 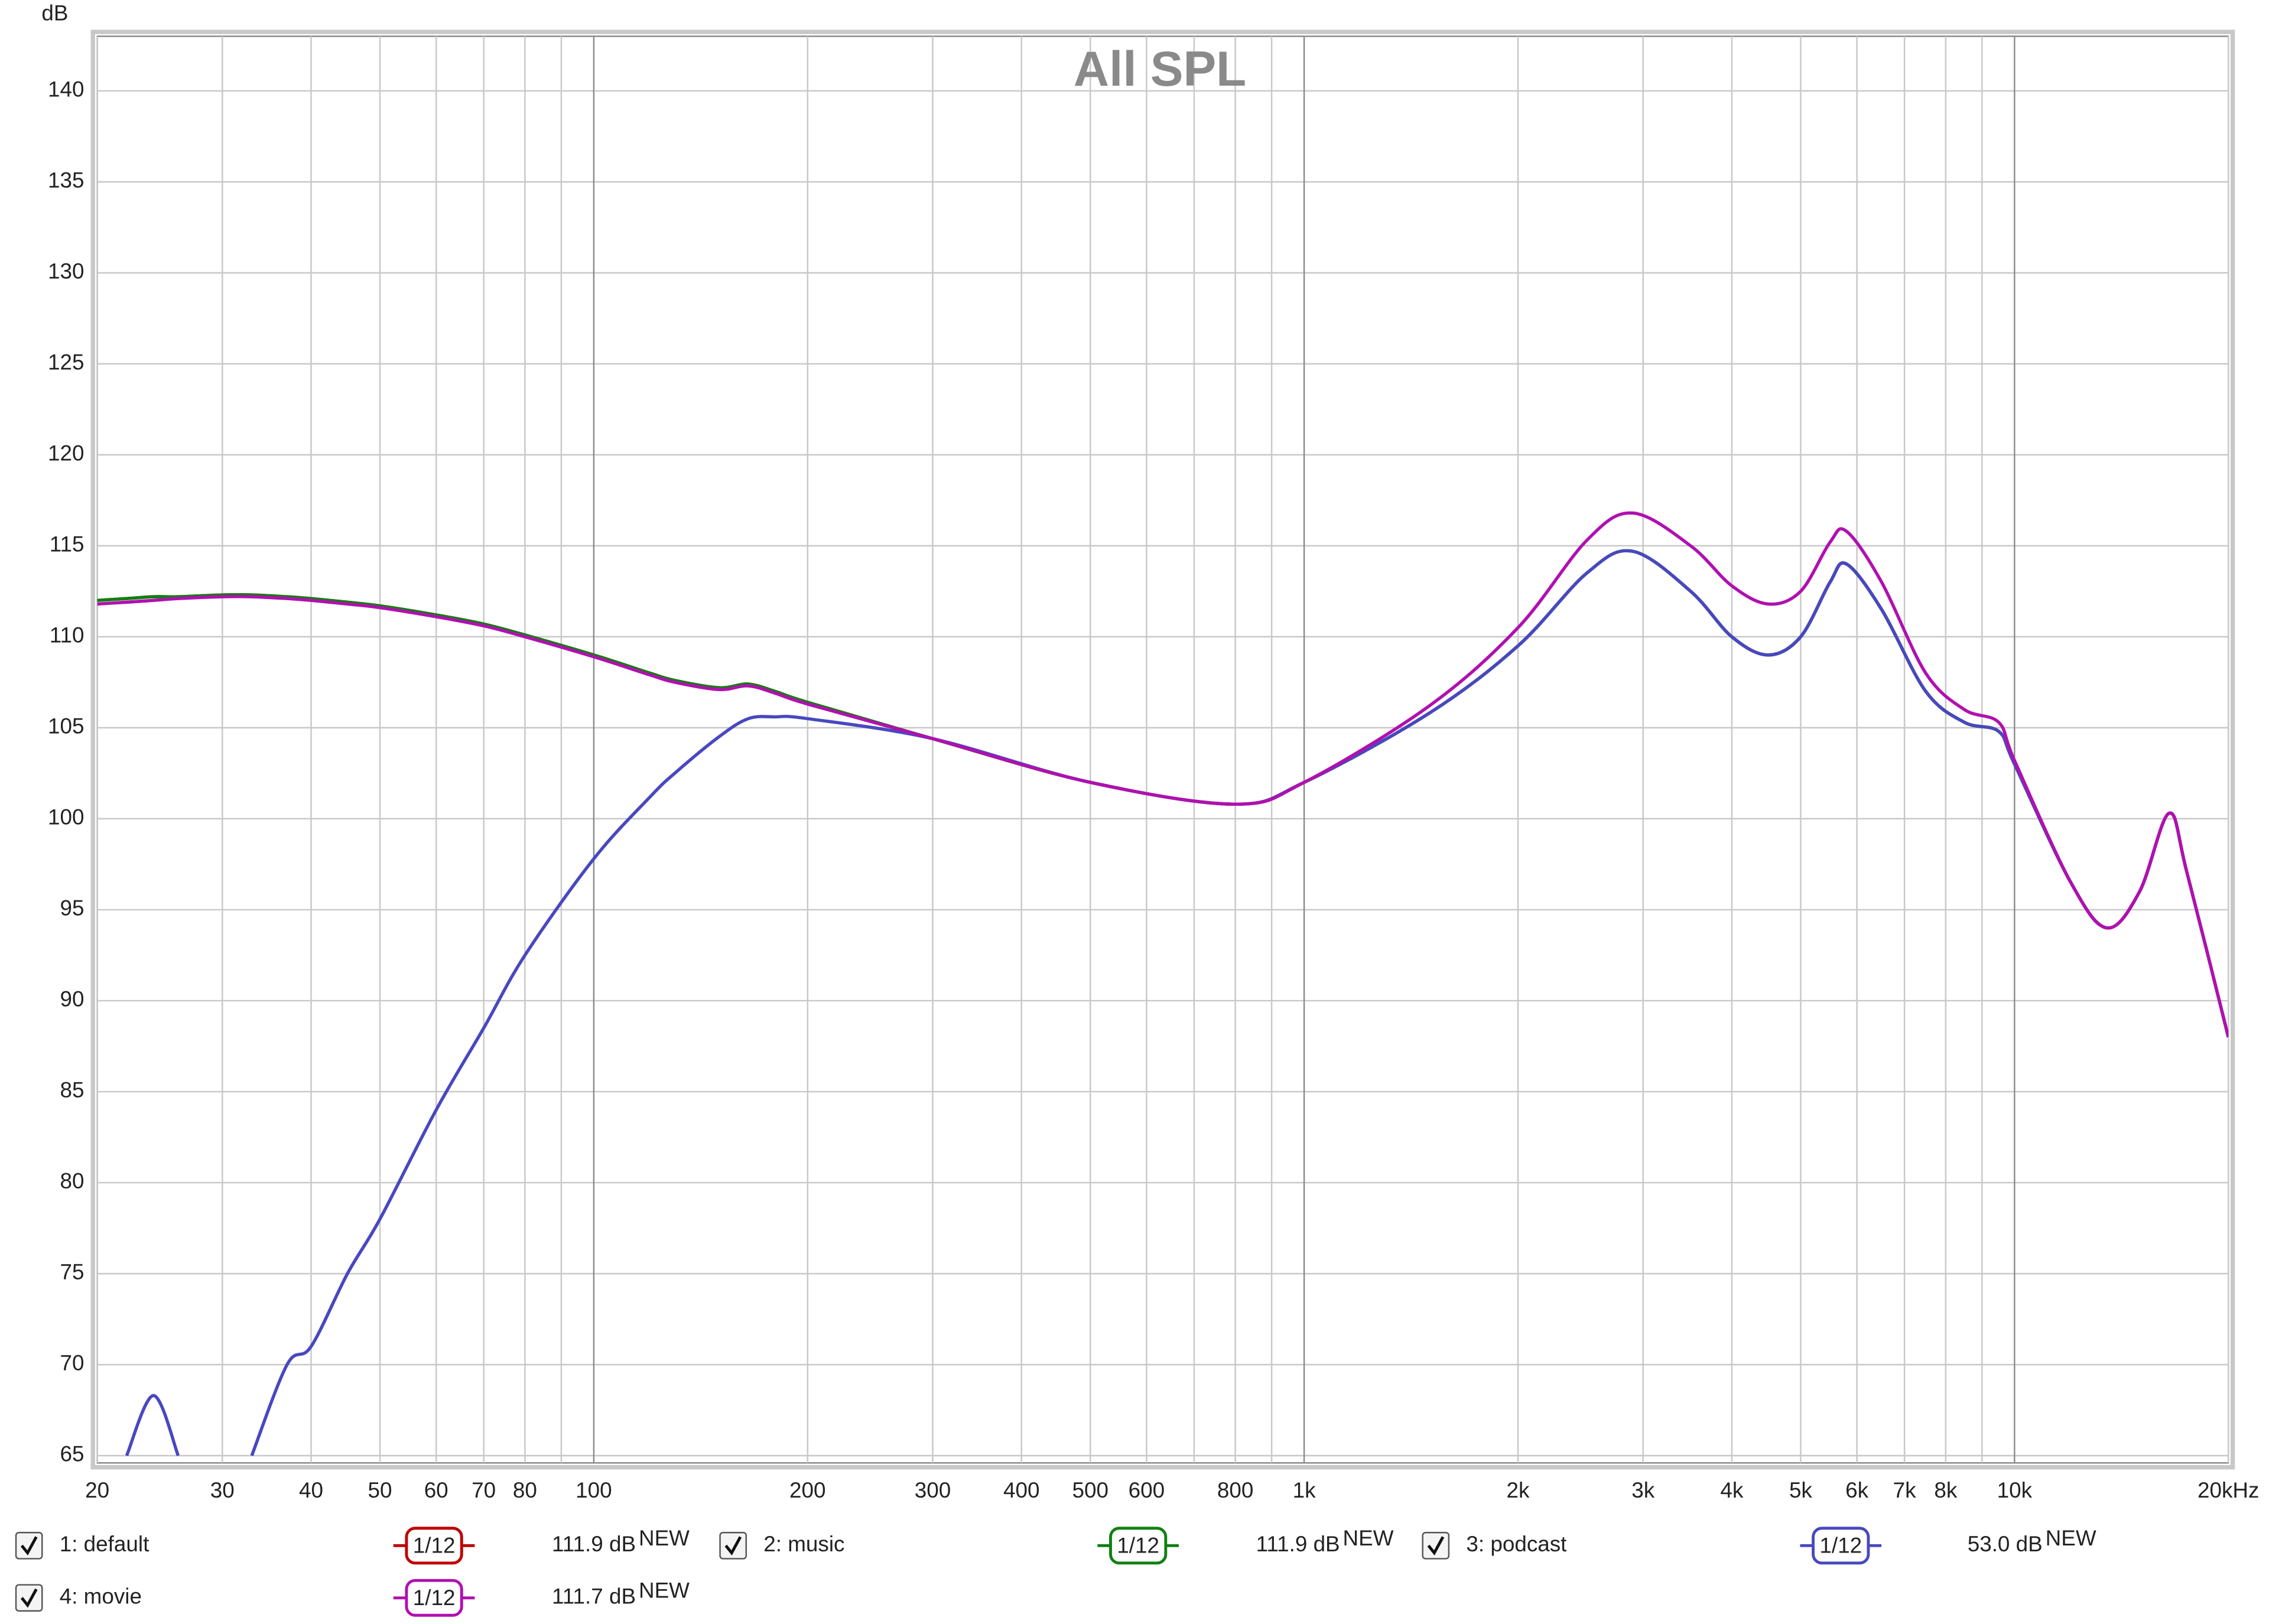 I want to click on legend-label: 4: movie, so click(x=101, y=1596).